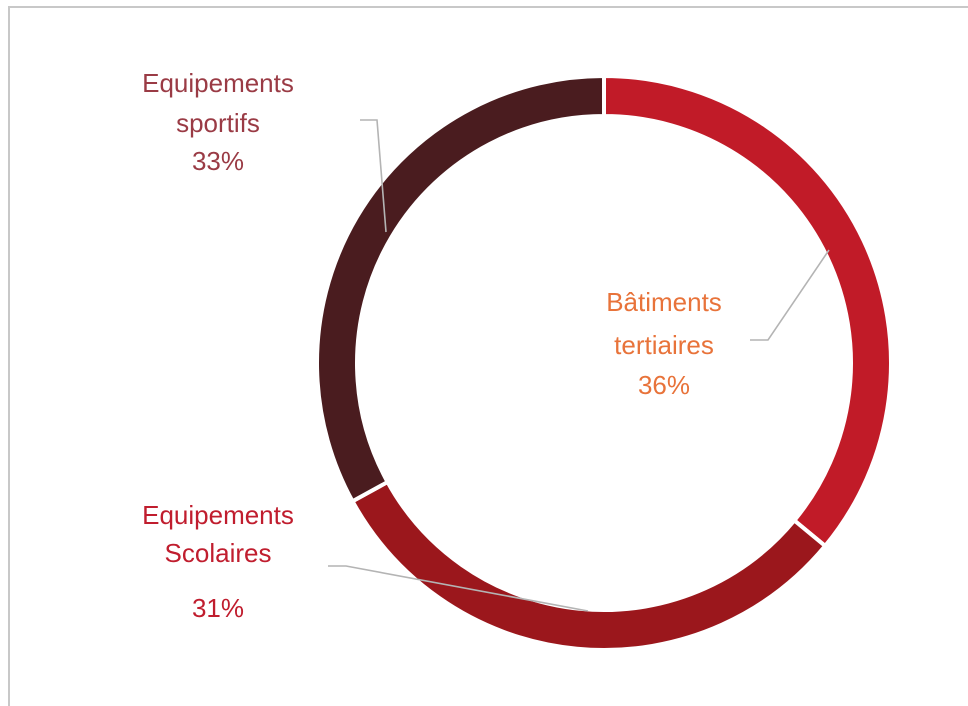 Image resolution: width=968 pixels, height=706 pixels. I want to click on leader-line-tertiaires, so click(790, 295).